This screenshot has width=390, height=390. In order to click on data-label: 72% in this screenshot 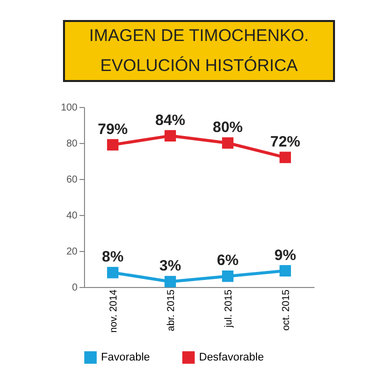, I will do `click(285, 141)`.